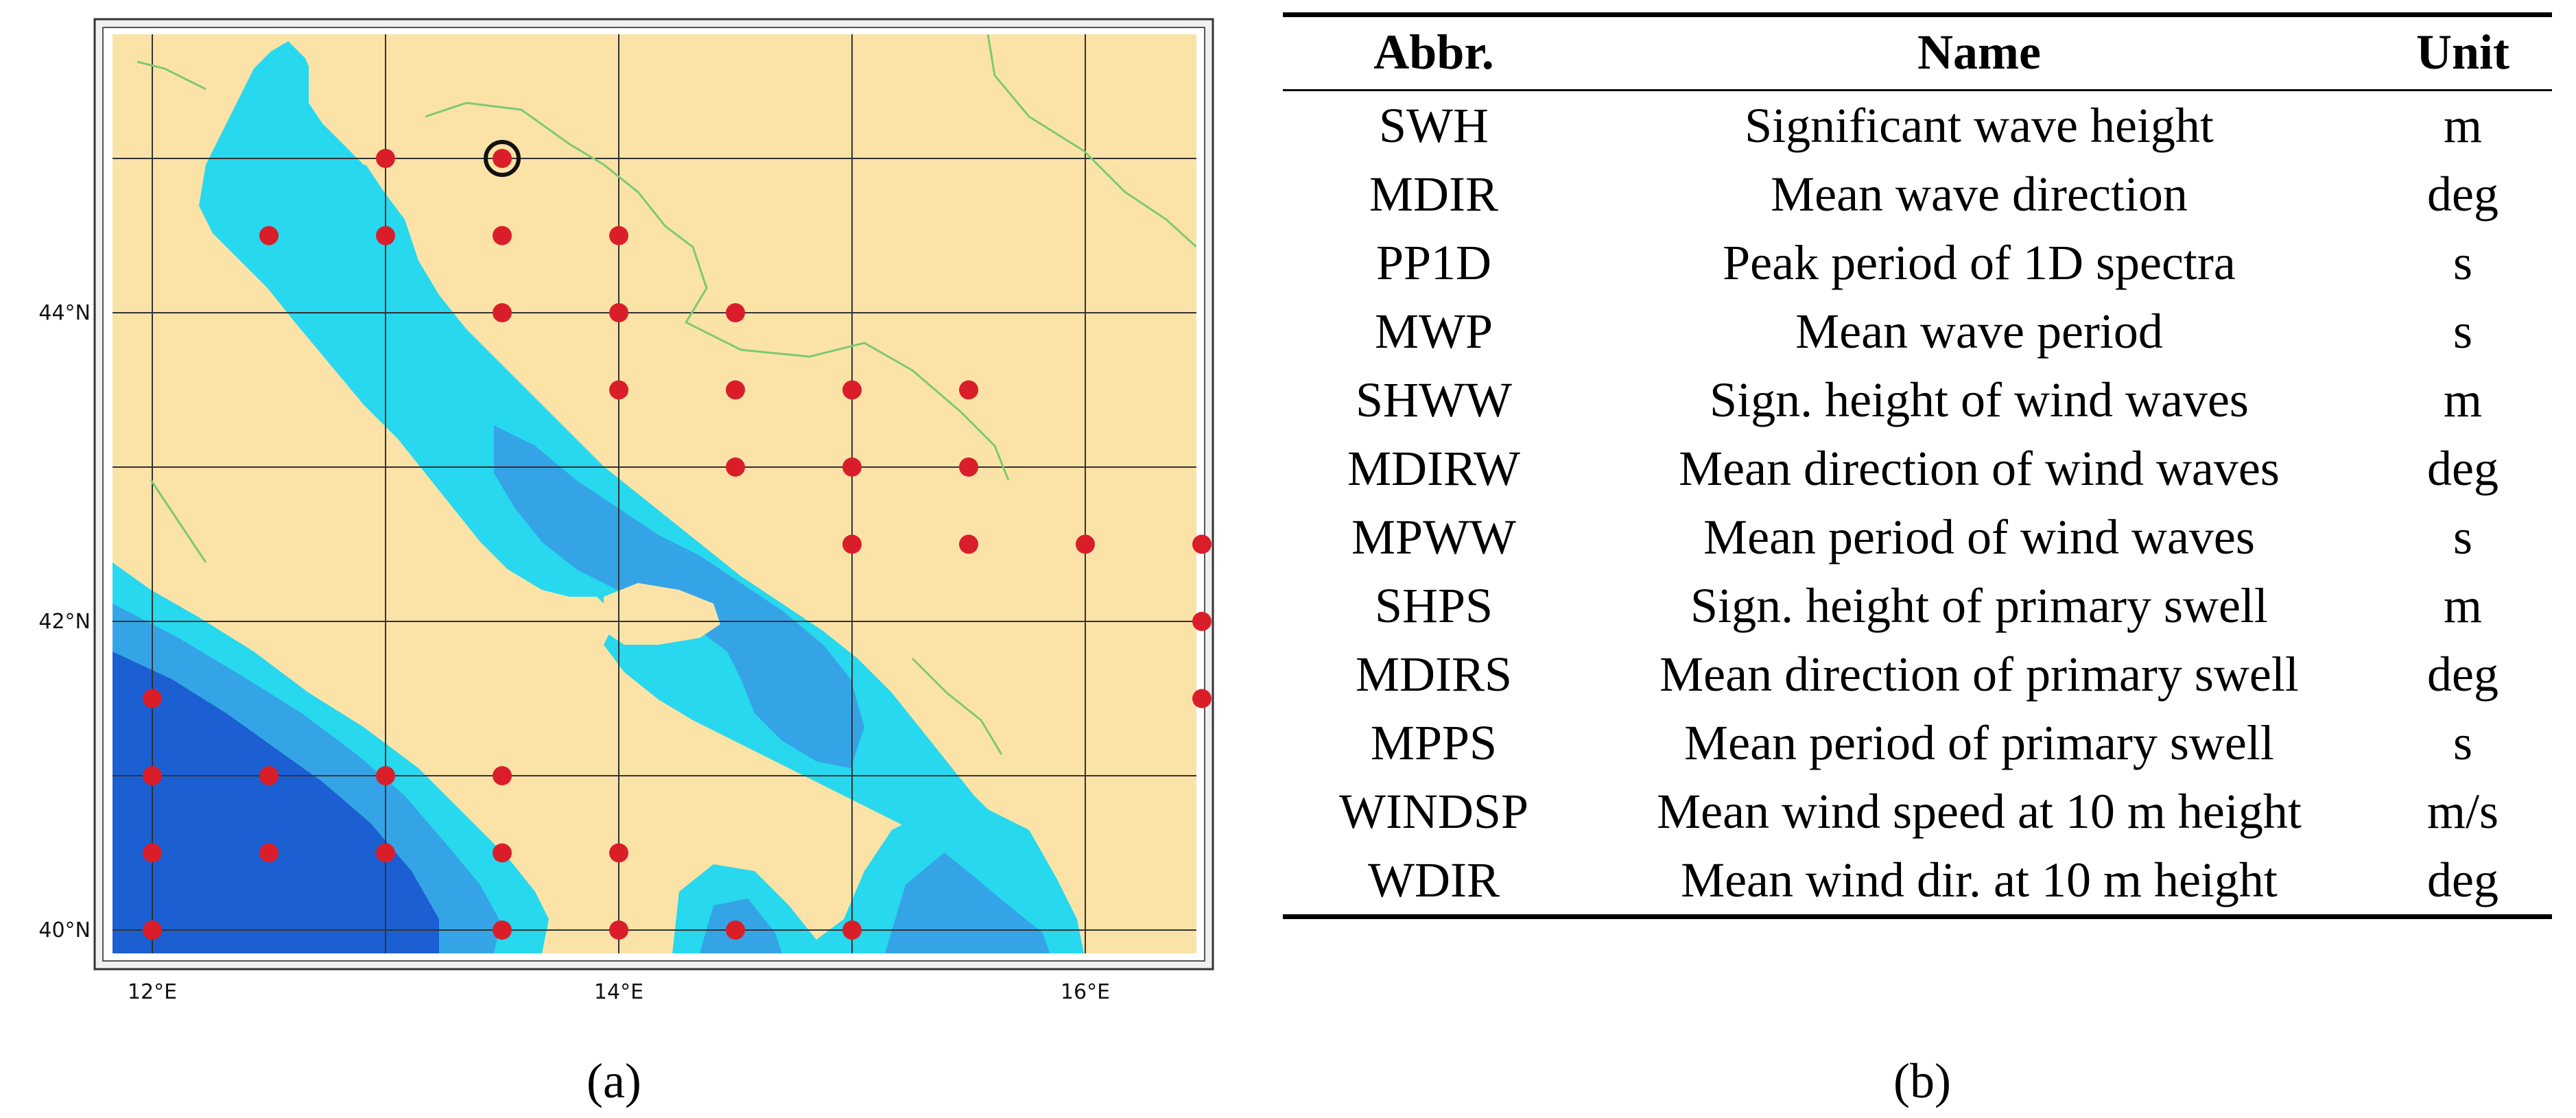  Describe the element at coordinates (1433, 811) in the screenshot. I see `cell-abbr: WINDSP` at that location.